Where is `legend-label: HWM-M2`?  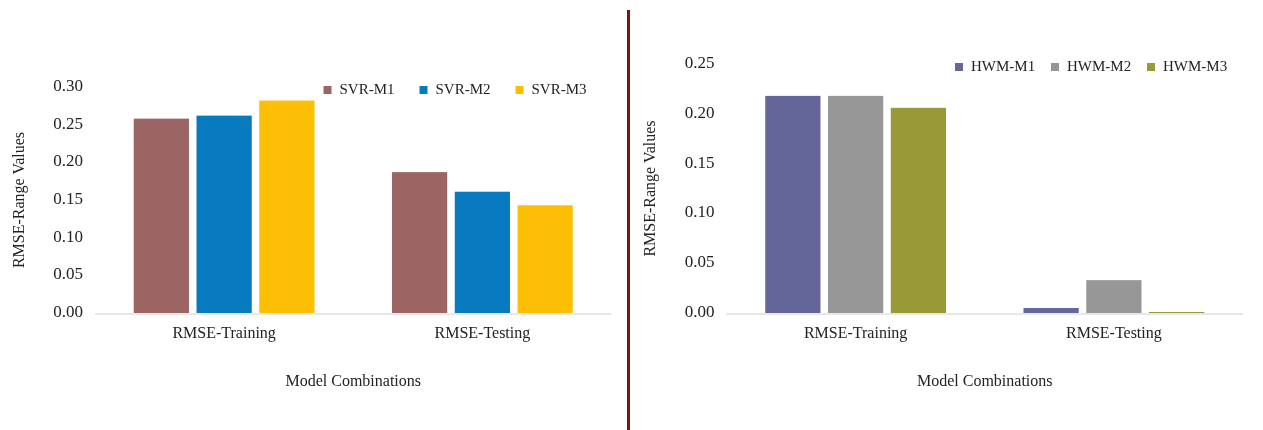 legend-label: HWM-M2 is located at coordinates (1099, 66).